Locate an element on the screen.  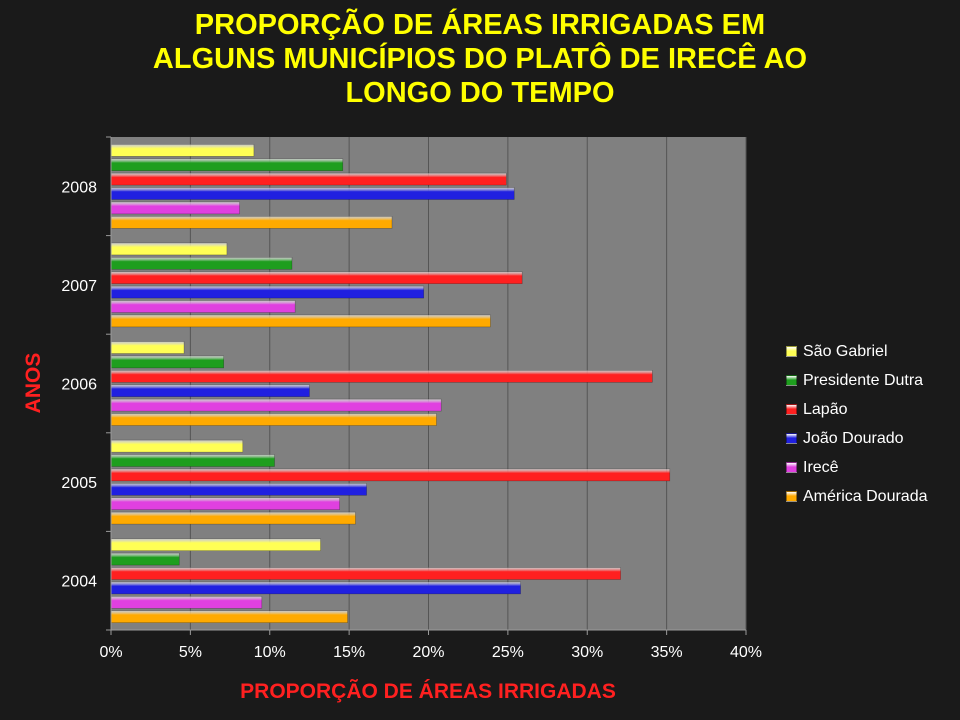
x-tick-label: 40% is located at coordinates (746, 652).